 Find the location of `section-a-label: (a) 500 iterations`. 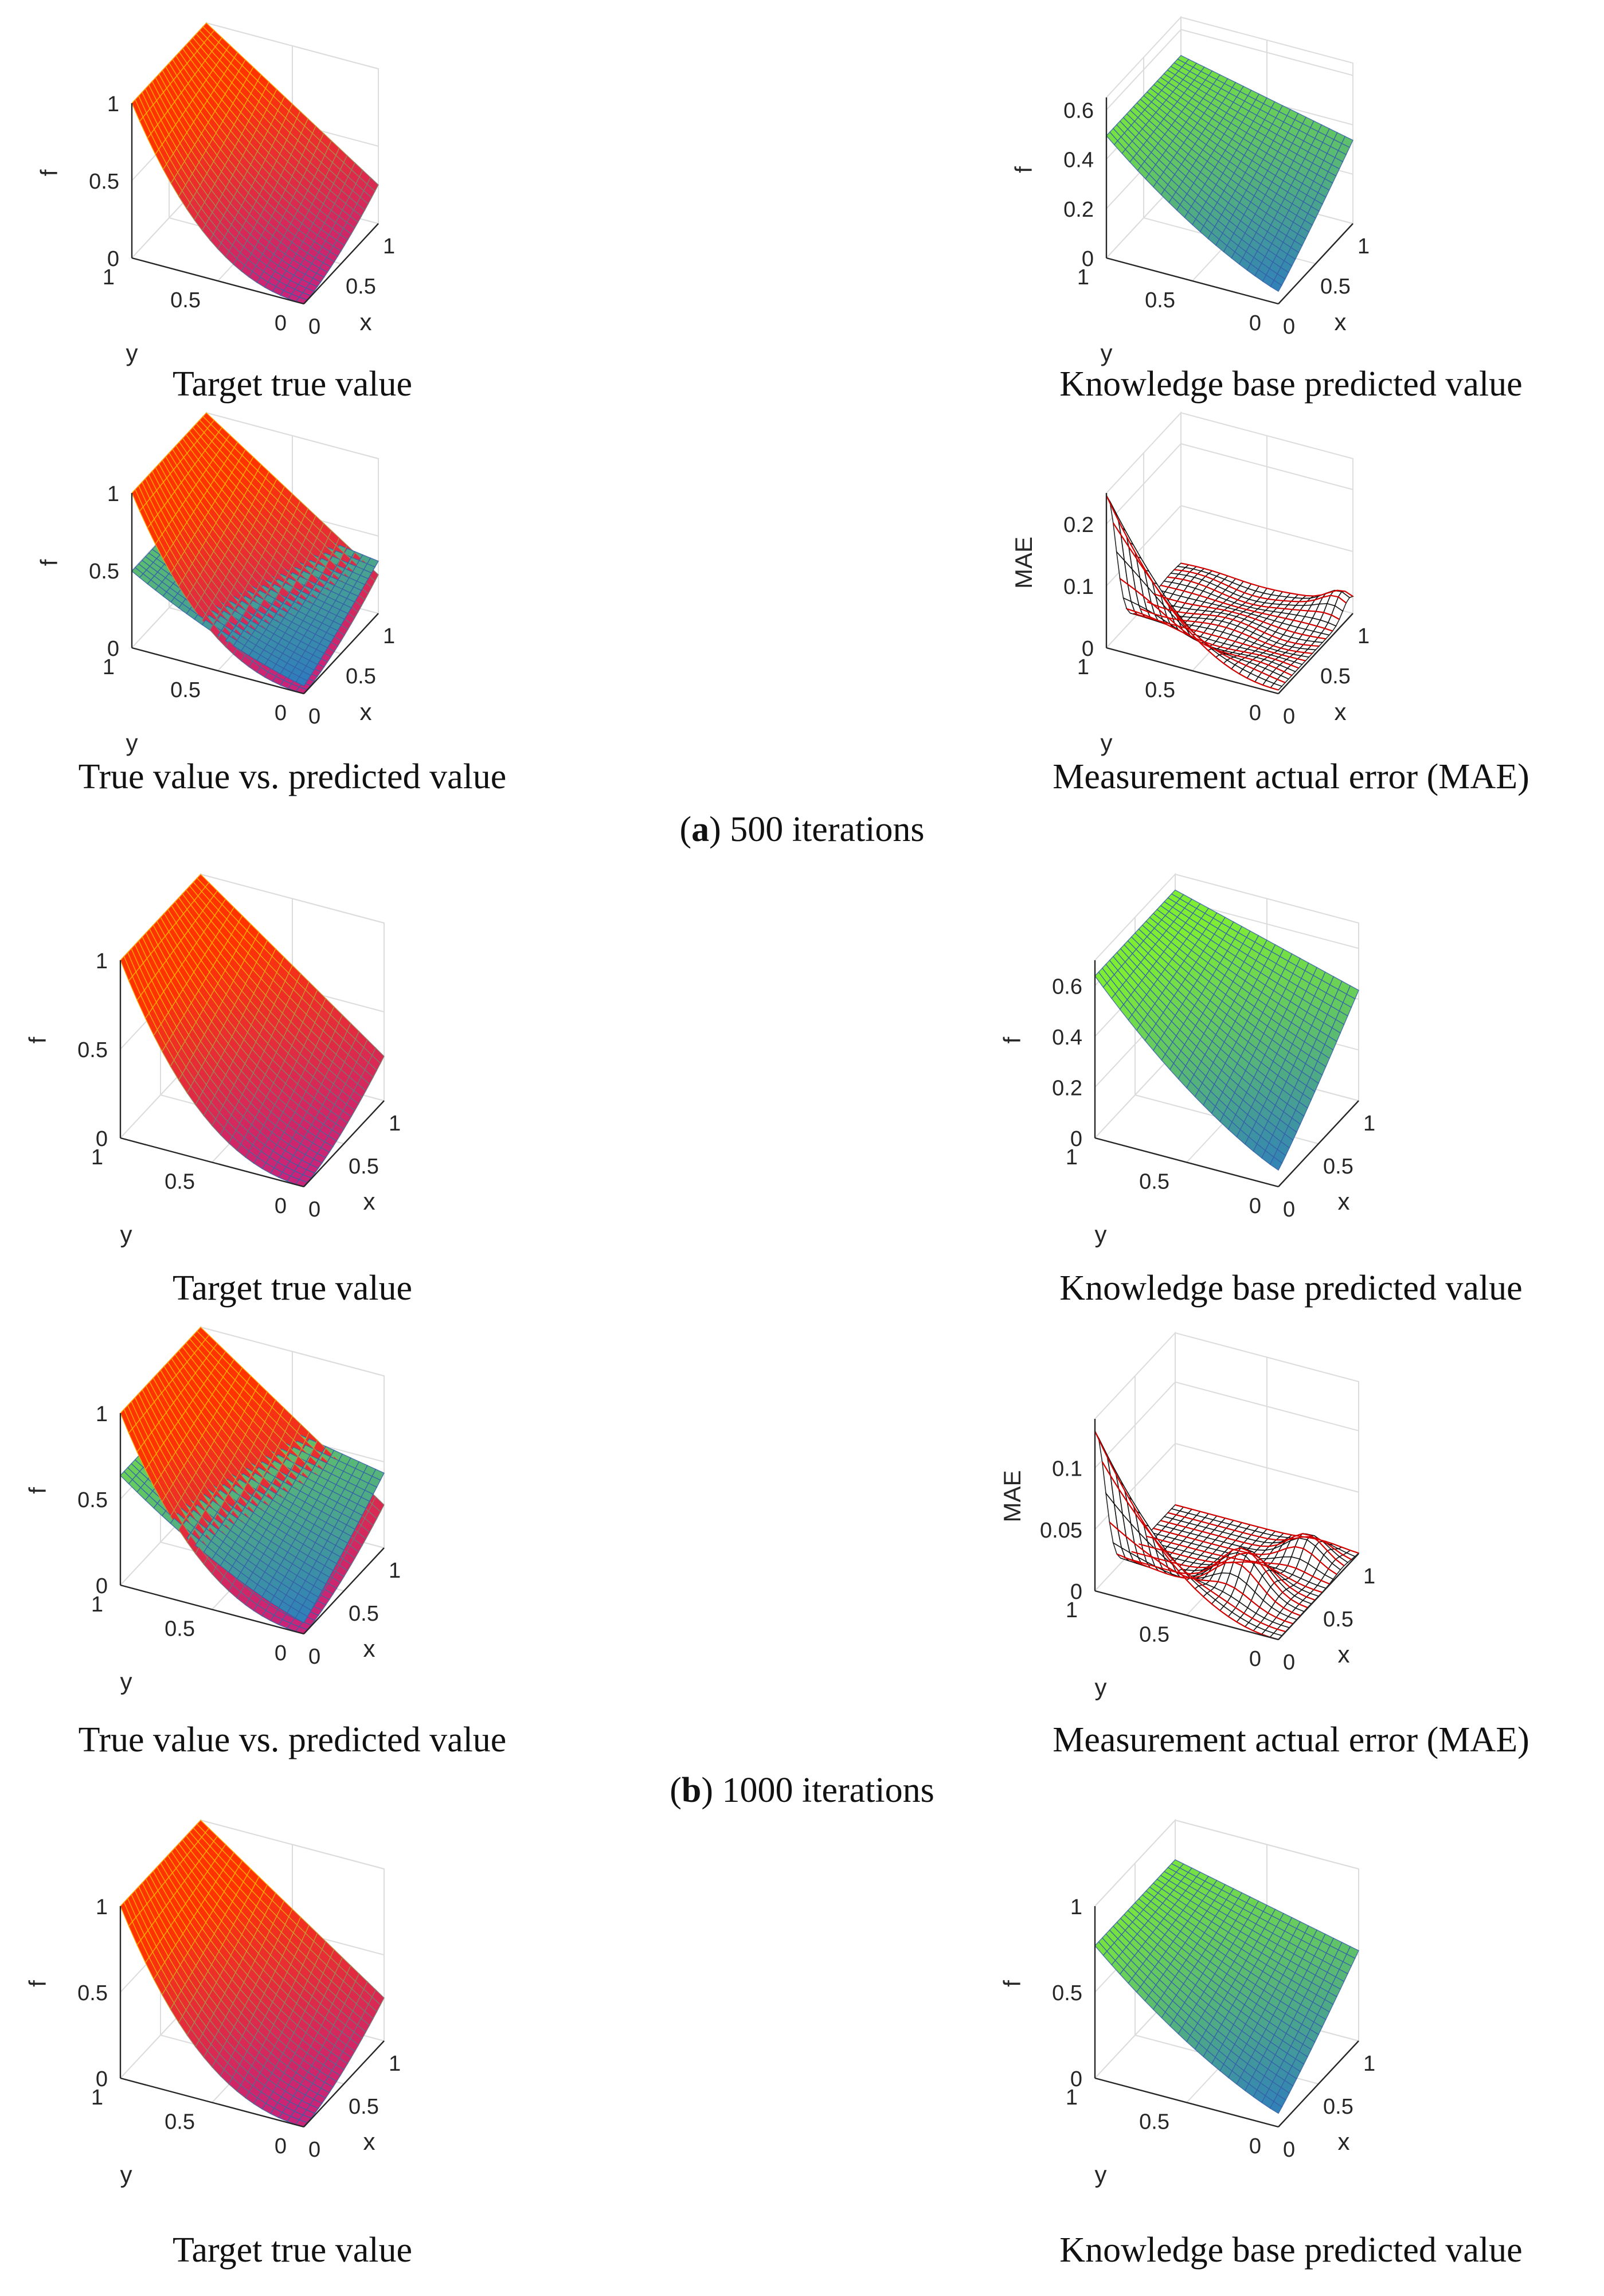

section-a-label: (a) 500 iterations is located at coordinates (802, 829).